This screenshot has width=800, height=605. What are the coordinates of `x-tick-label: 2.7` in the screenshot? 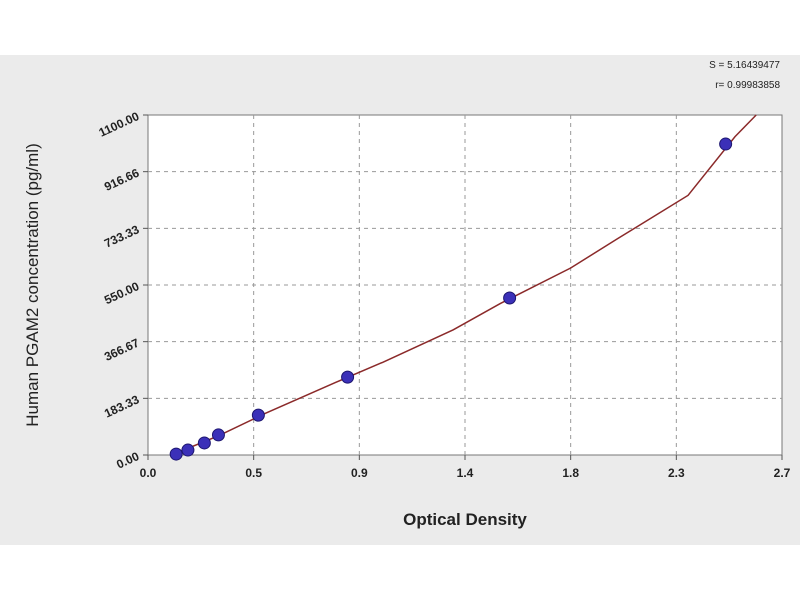 It's located at (782, 473).